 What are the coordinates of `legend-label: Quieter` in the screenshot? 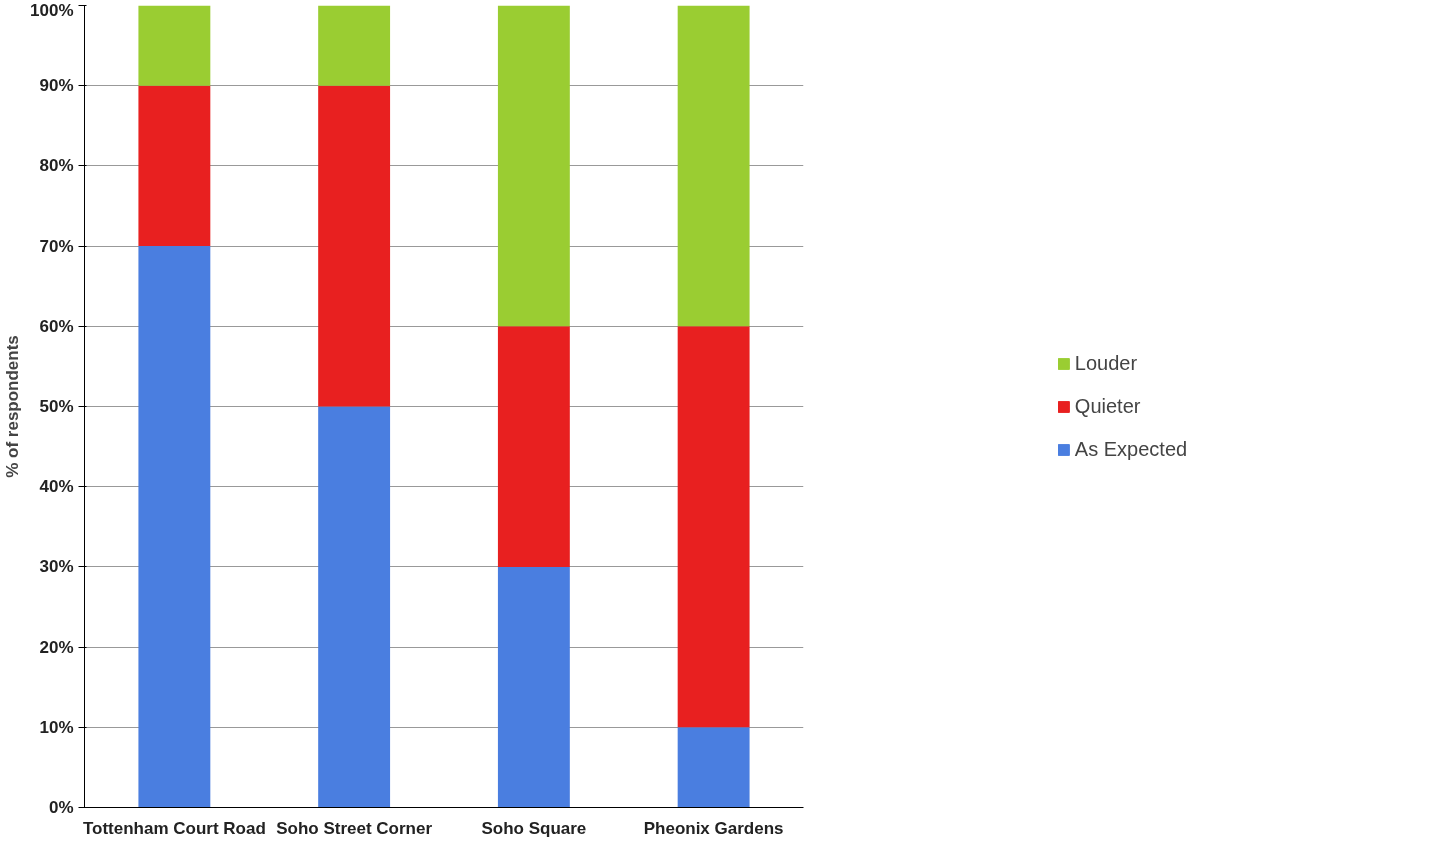 It's located at (1107, 406).